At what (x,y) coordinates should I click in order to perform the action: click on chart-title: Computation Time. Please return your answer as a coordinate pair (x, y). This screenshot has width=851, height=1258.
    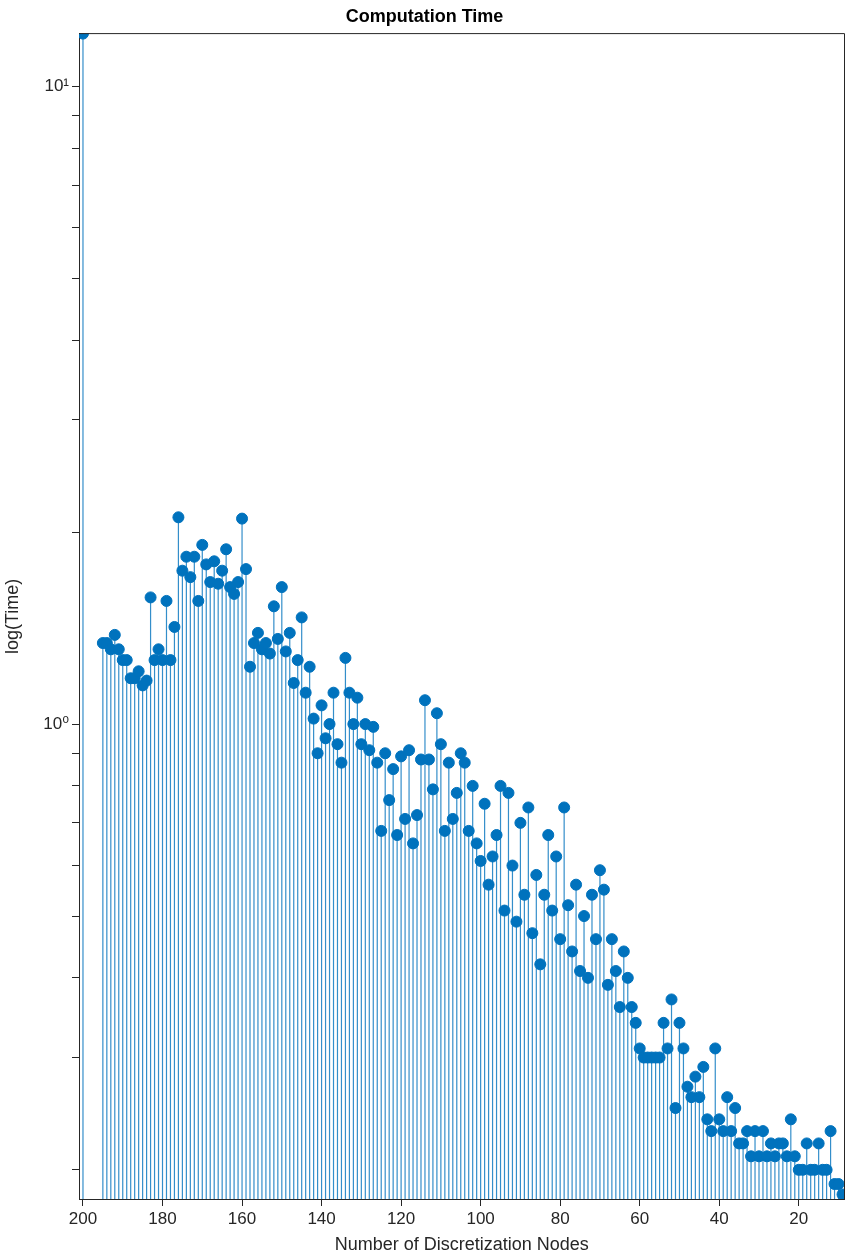
    Looking at the image, I should click on (424, 15).